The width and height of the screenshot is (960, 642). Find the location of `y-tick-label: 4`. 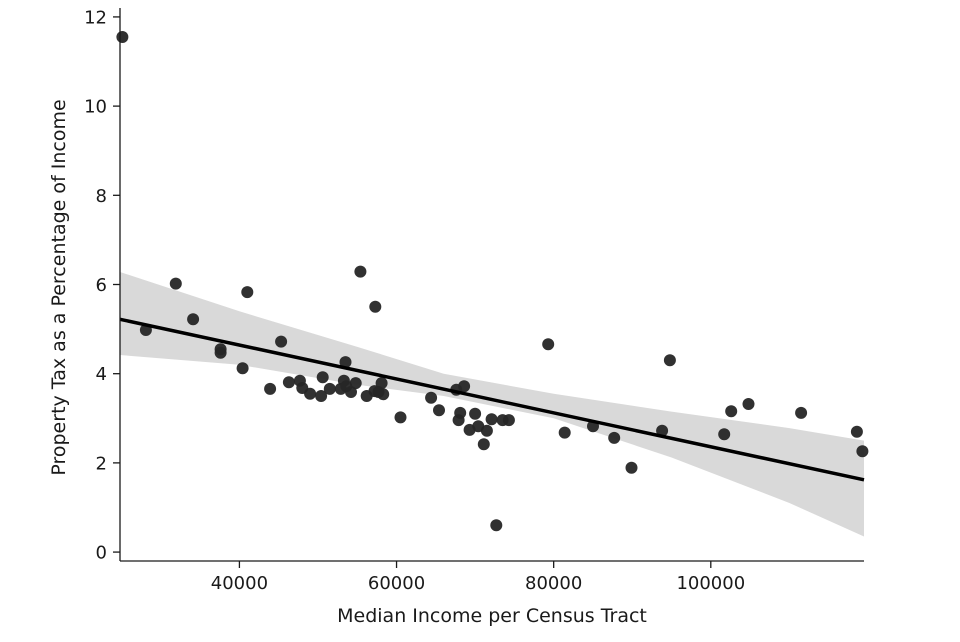

y-tick-label: 4 is located at coordinates (101, 374).